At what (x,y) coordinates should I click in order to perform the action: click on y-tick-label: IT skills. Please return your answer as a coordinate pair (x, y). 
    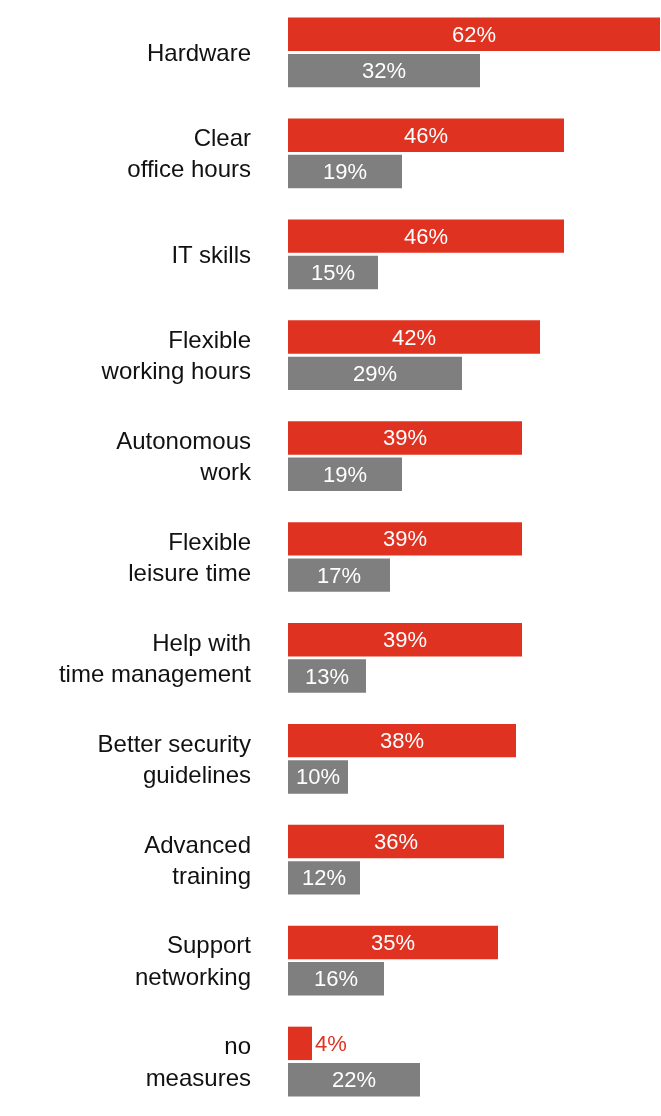
    Looking at the image, I should click on (211, 254).